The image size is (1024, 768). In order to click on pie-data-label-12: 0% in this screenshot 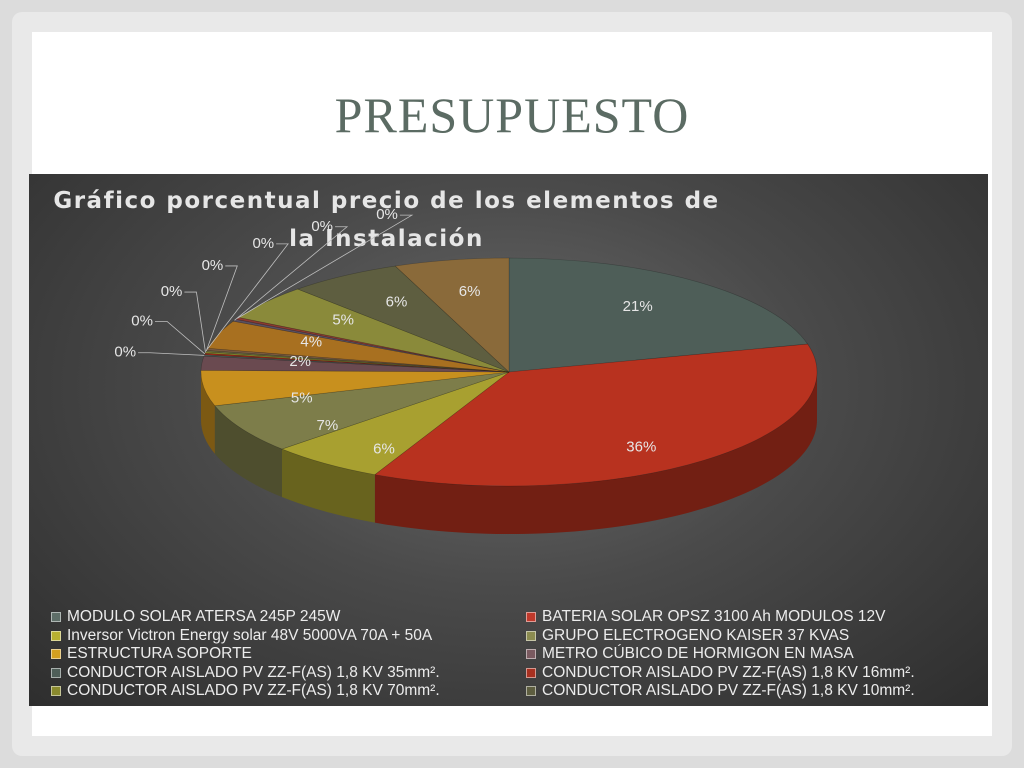, I will do `click(322, 226)`.